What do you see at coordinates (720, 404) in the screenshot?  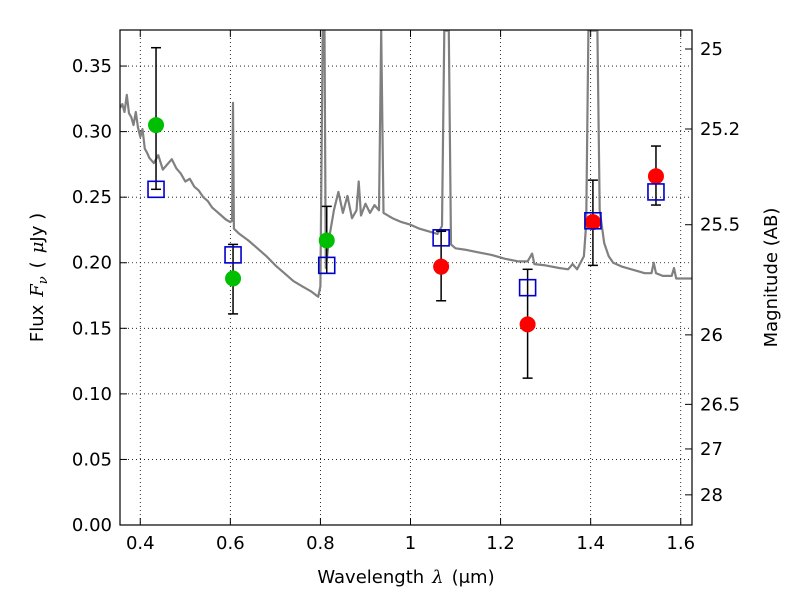 I see `y2-tick-label: 26.5` at bounding box center [720, 404].